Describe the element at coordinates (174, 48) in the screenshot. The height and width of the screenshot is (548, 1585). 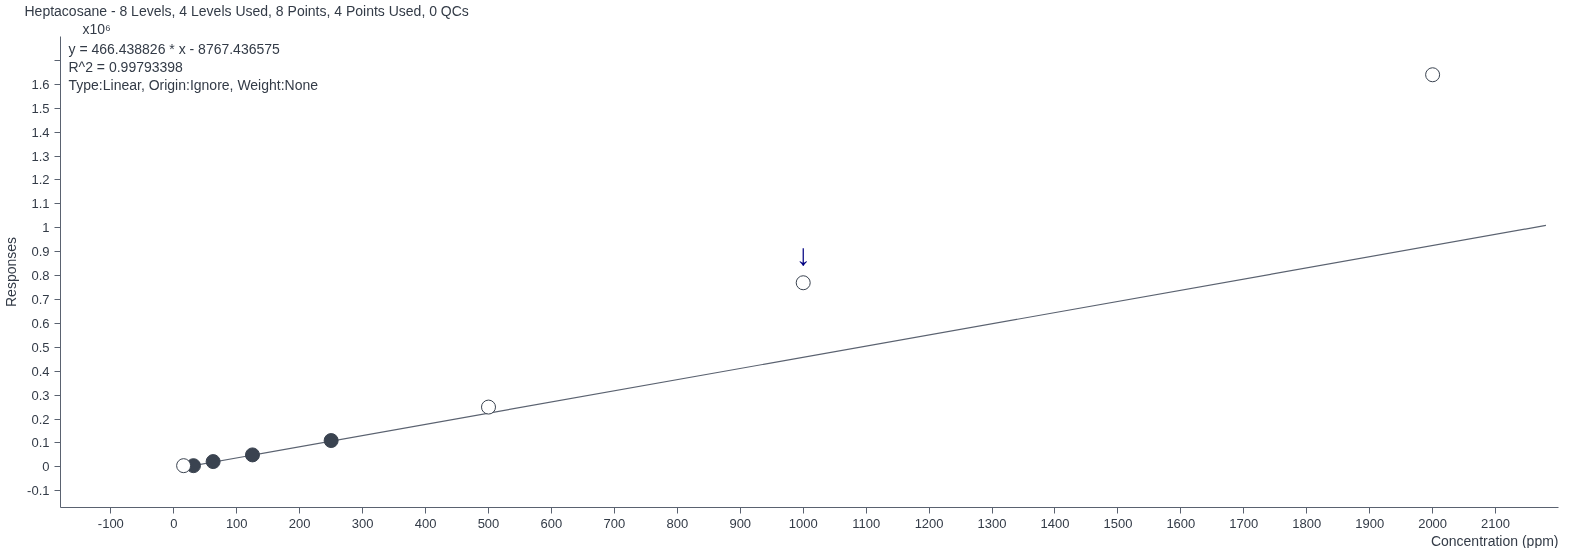
I see `annotation: y = 466.438826 * x - 8767.436575` at that location.